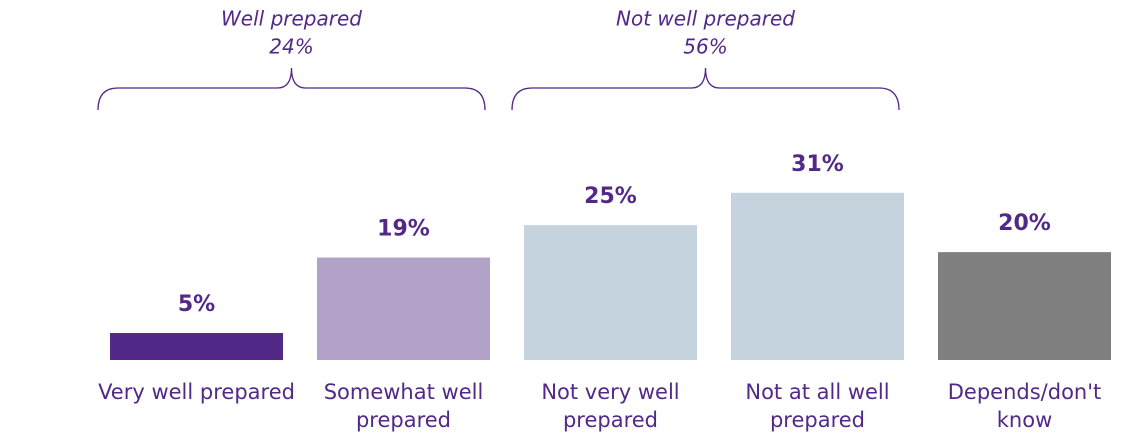 The image size is (1124, 444). What do you see at coordinates (403, 406) in the screenshot?
I see `category-label: Somewhat well prepared` at bounding box center [403, 406].